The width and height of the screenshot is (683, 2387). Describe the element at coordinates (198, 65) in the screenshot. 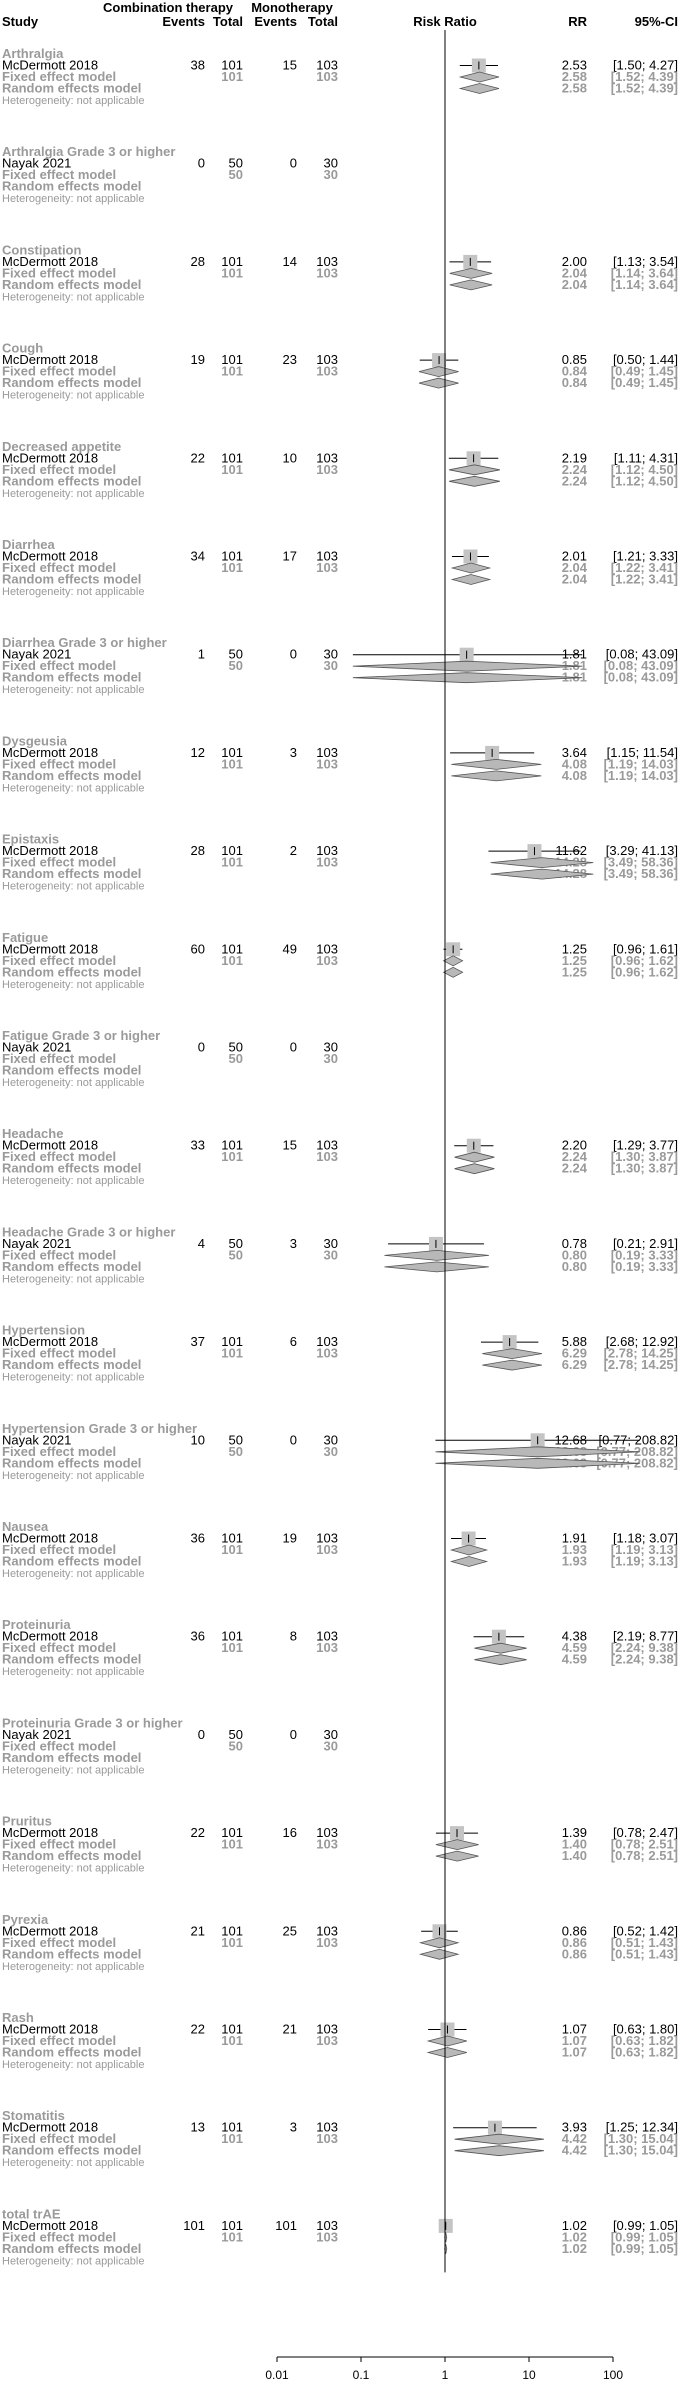

I see `events-combination: 38` at that location.